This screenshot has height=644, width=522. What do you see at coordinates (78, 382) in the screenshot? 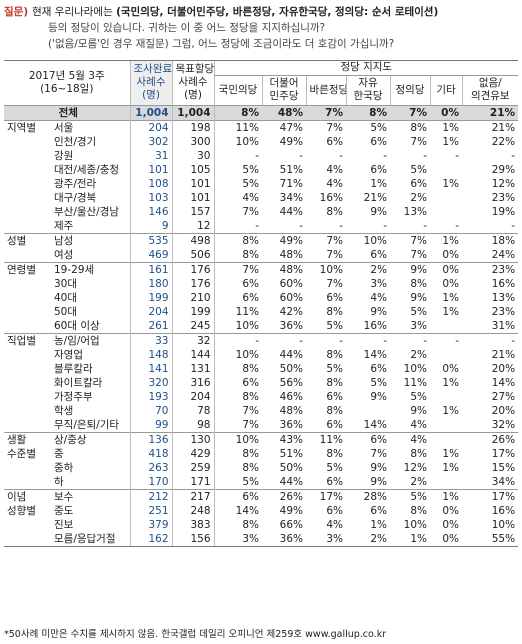
I see `row-label: 화이트칼라` at bounding box center [78, 382].